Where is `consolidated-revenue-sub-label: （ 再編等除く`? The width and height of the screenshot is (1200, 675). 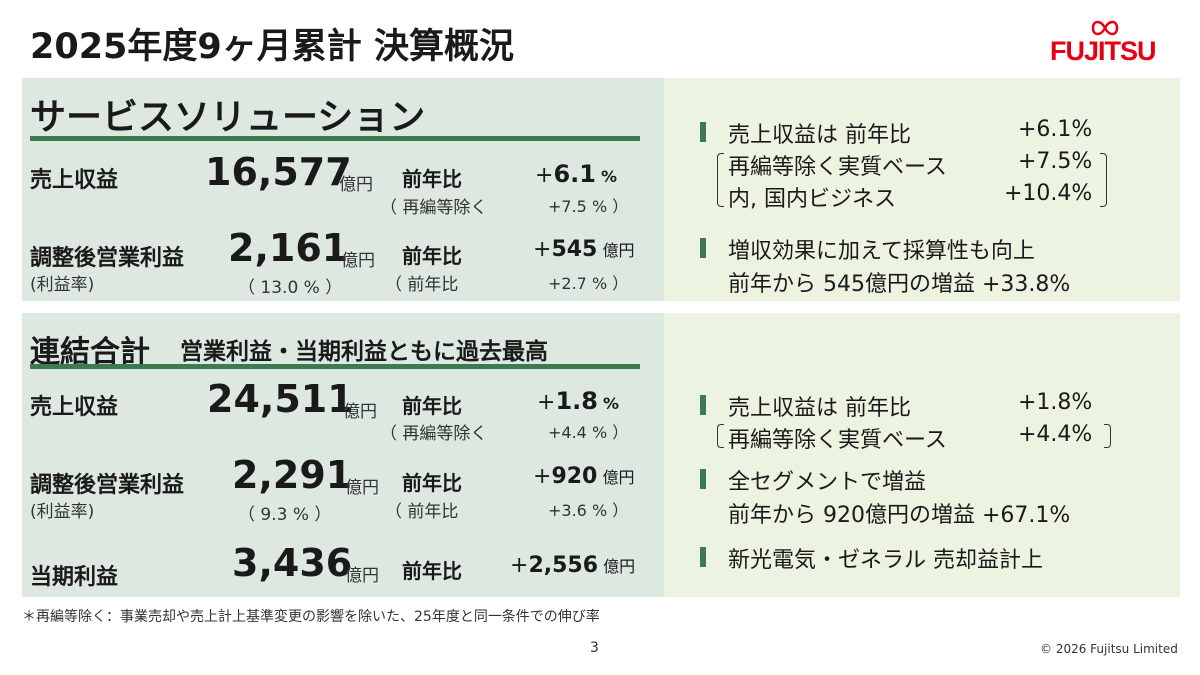 consolidated-revenue-sub-label: （ 再編等除く is located at coordinates (434, 434).